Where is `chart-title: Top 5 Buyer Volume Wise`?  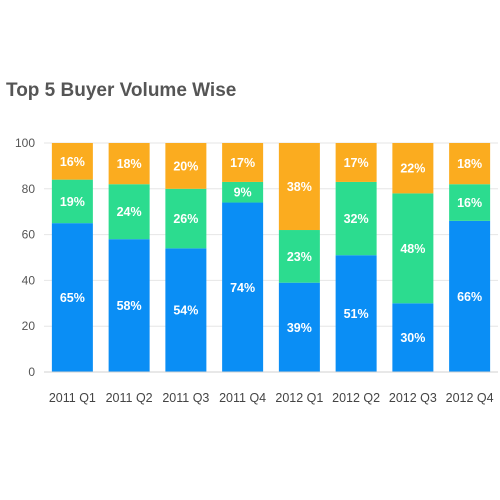 chart-title: Top 5 Buyer Volume Wise is located at coordinates (121, 90).